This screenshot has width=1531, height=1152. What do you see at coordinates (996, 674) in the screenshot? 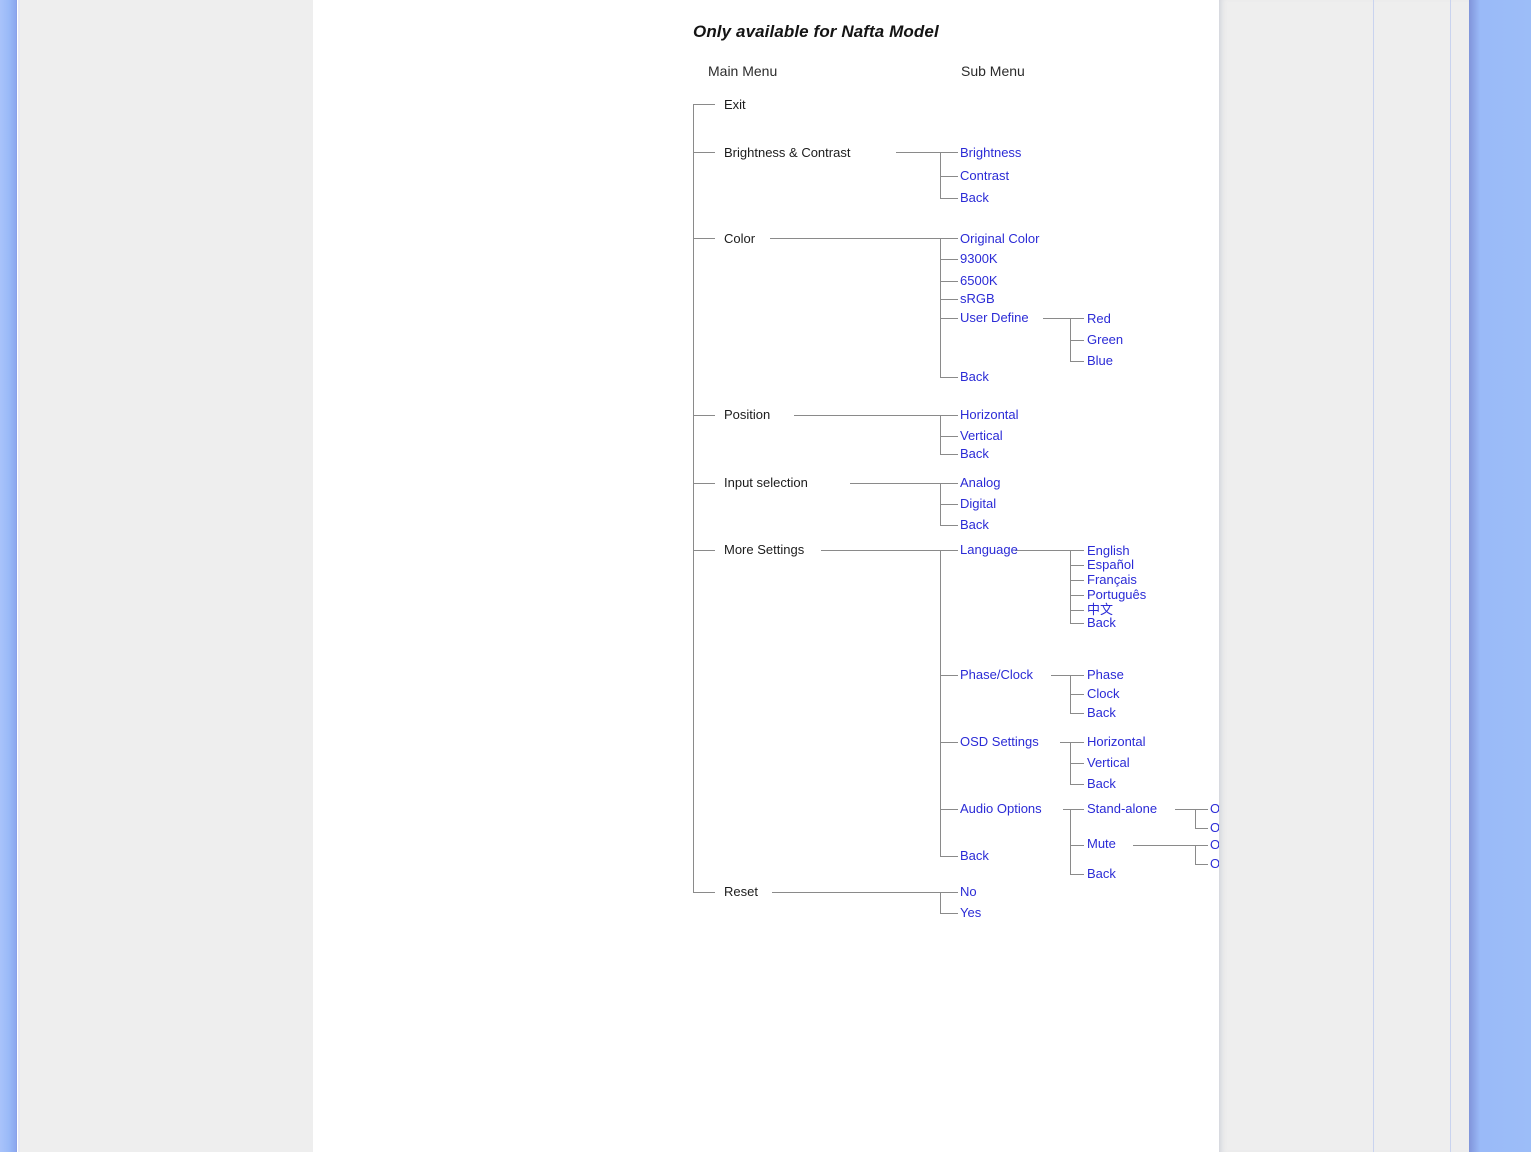
I see `submenu-item-phase-clock: Phase/Clock` at bounding box center [996, 674].